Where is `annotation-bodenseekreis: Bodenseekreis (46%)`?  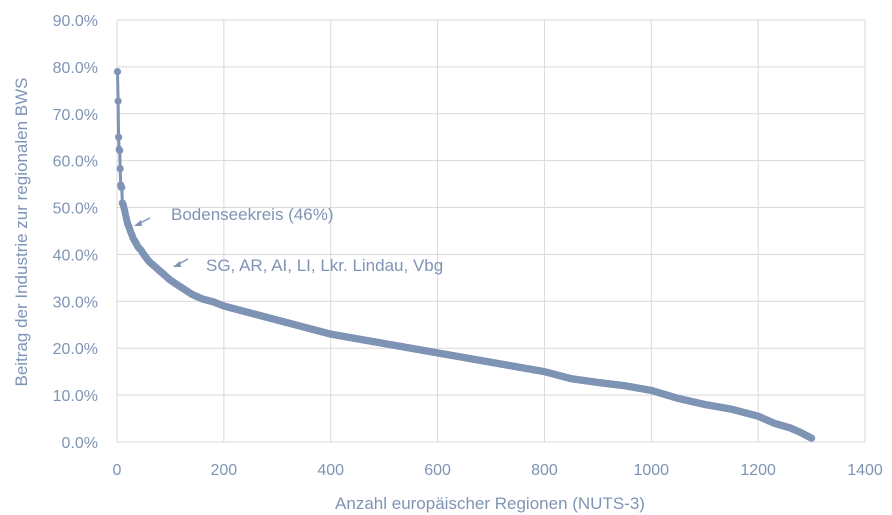 annotation-bodenseekreis: Bodenseekreis (46%) is located at coordinates (252, 214).